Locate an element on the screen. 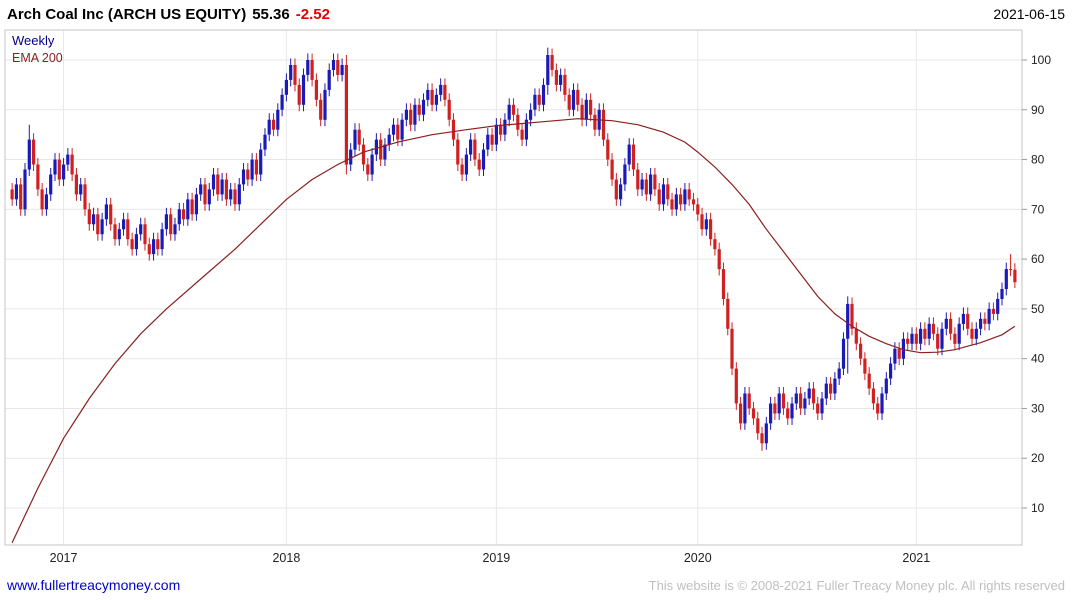 The height and width of the screenshot is (600, 1075). website-link: www.fullertreacymoney.com is located at coordinates (94, 585).